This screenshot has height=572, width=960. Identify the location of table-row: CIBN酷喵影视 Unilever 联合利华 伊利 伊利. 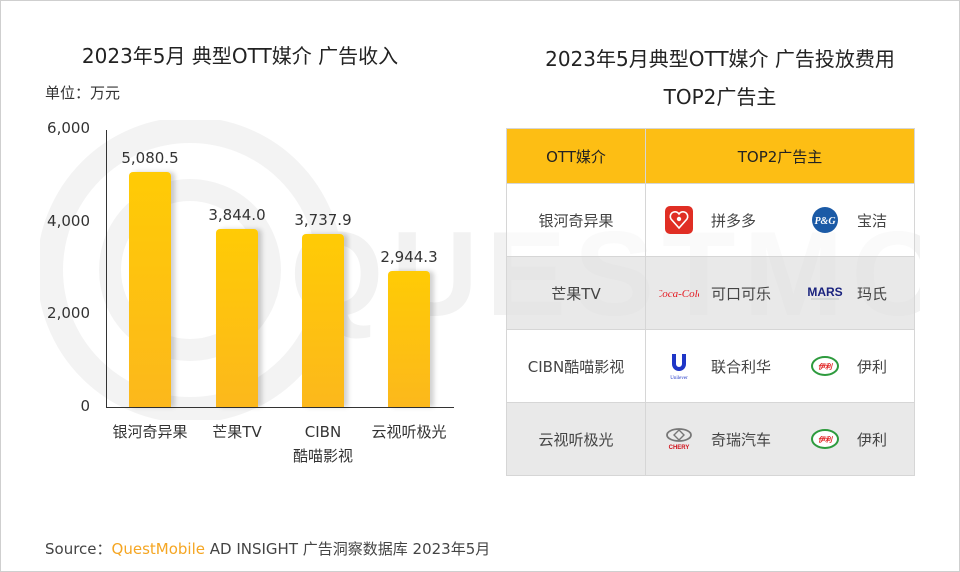
(710, 366).